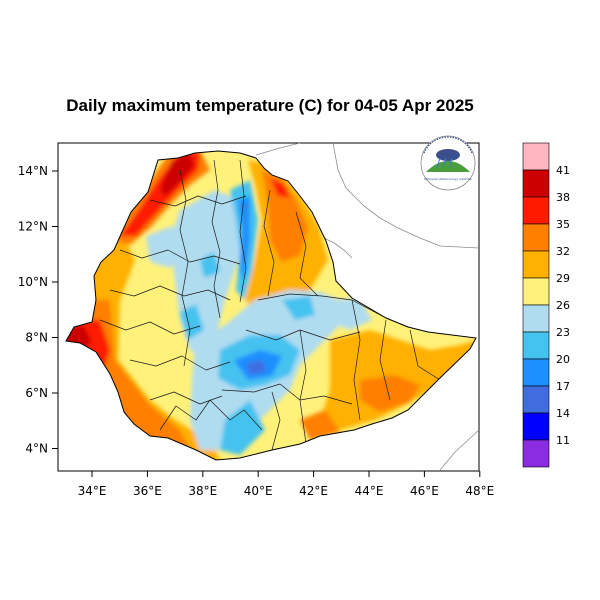  What do you see at coordinates (369, 491) in the screenshot?
I see `x-tick-label: 44°E` at bounding box center [369, 491].